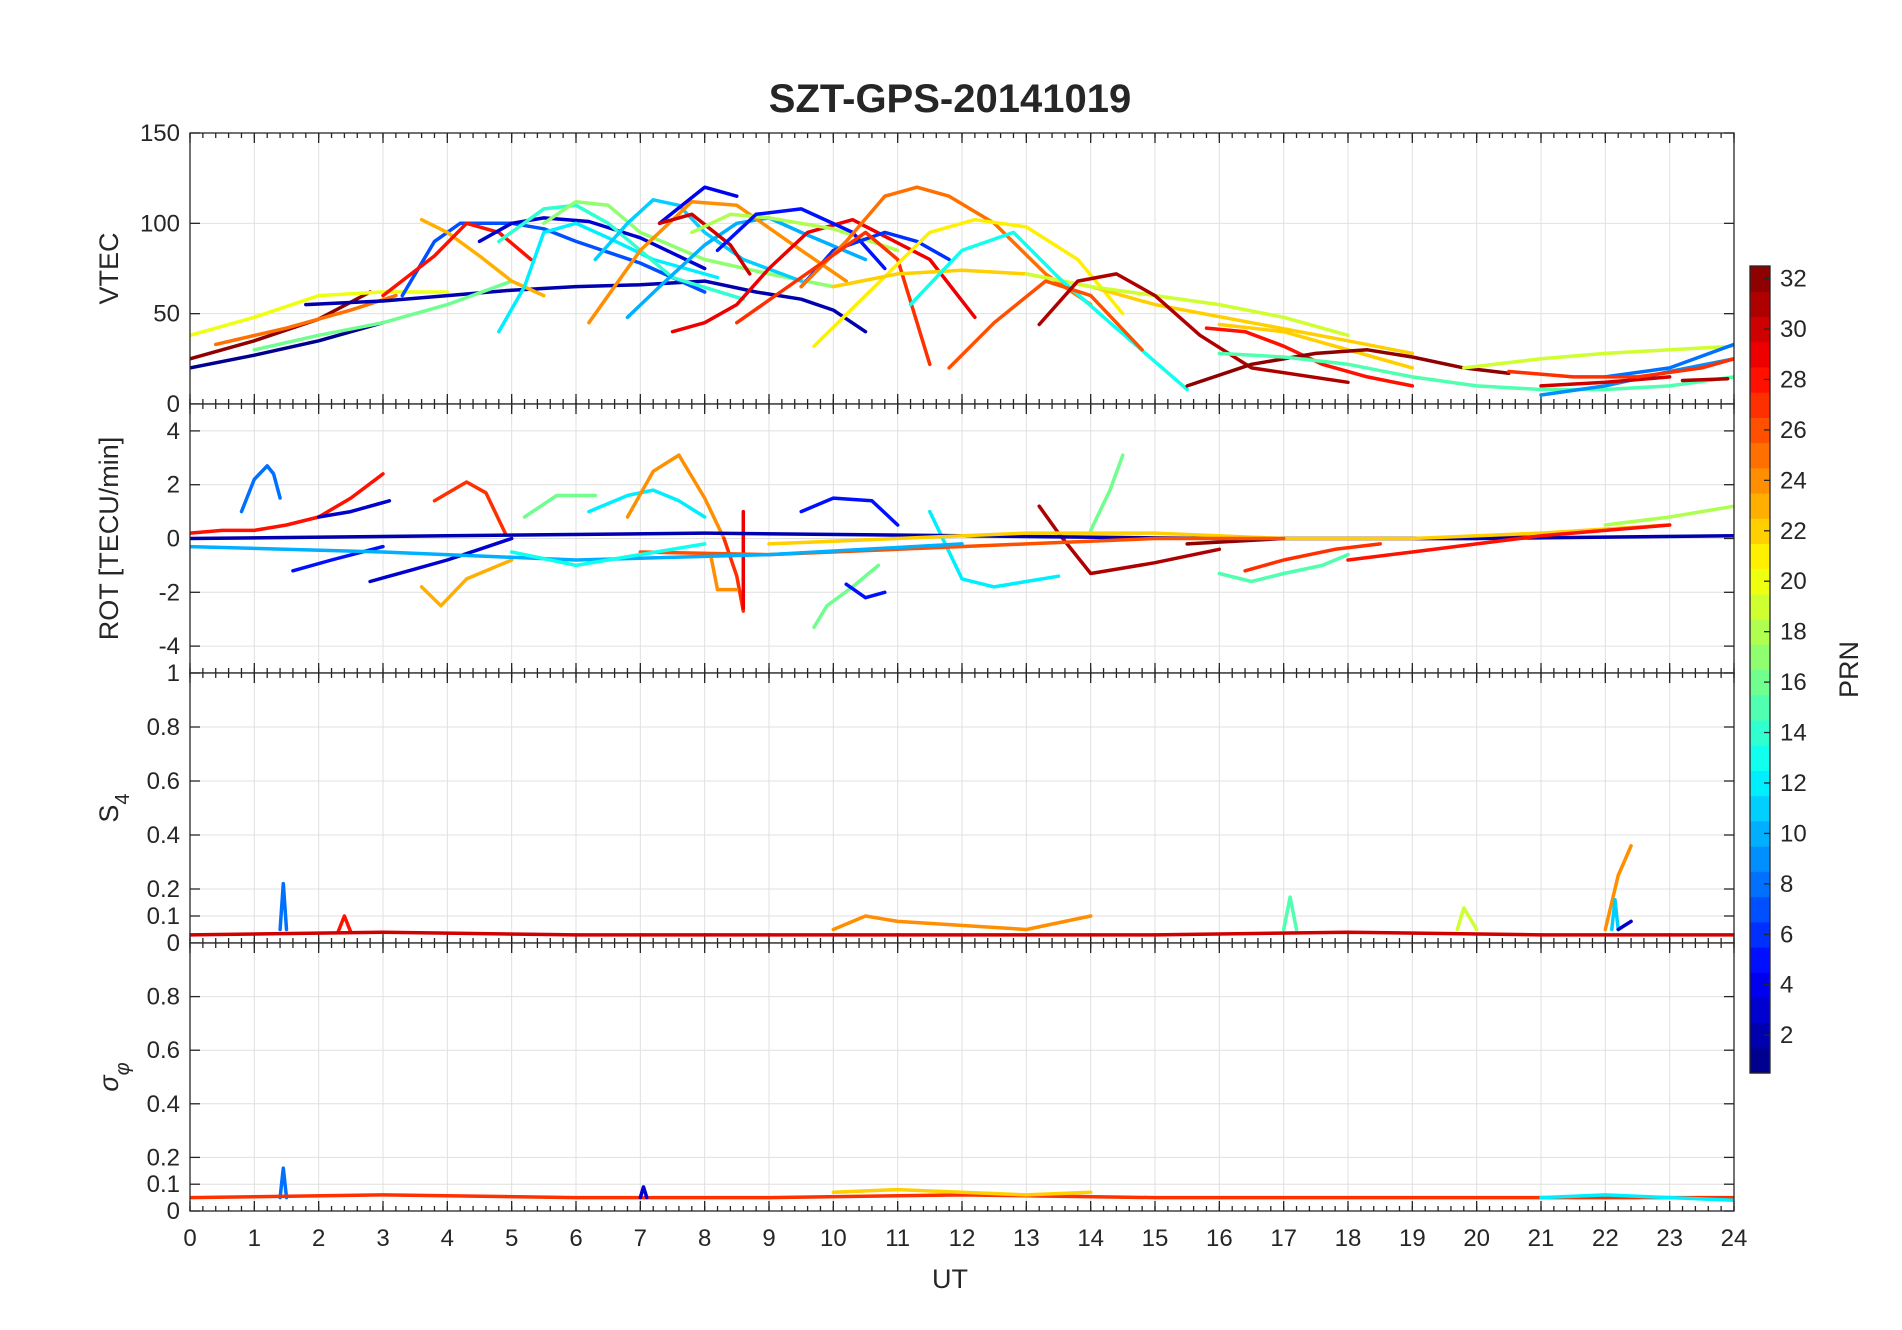  Describe the element at coordinates (169, 592) in the screenshot. I see `rot-y-tick-label: -2` at that location.